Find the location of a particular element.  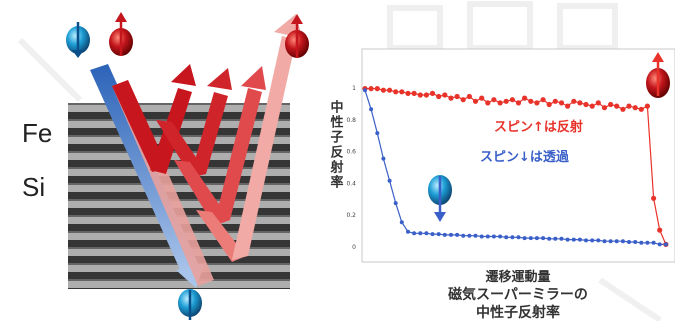

reflected-spin-up-icon is located at coordinates (297, 36).